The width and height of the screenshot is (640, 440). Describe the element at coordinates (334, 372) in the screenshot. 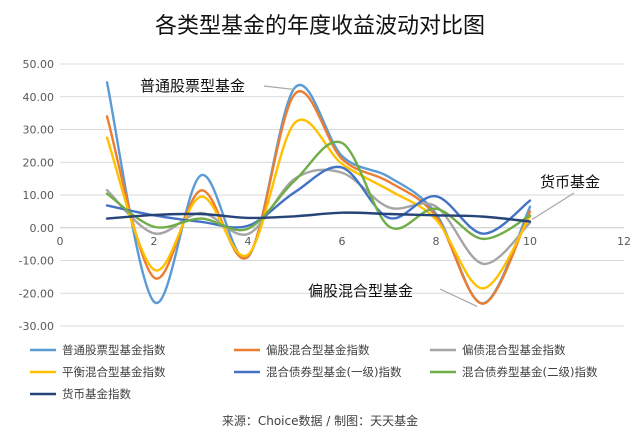

I see `legend-label: 混合债券型基金(一级)指数` at that location.